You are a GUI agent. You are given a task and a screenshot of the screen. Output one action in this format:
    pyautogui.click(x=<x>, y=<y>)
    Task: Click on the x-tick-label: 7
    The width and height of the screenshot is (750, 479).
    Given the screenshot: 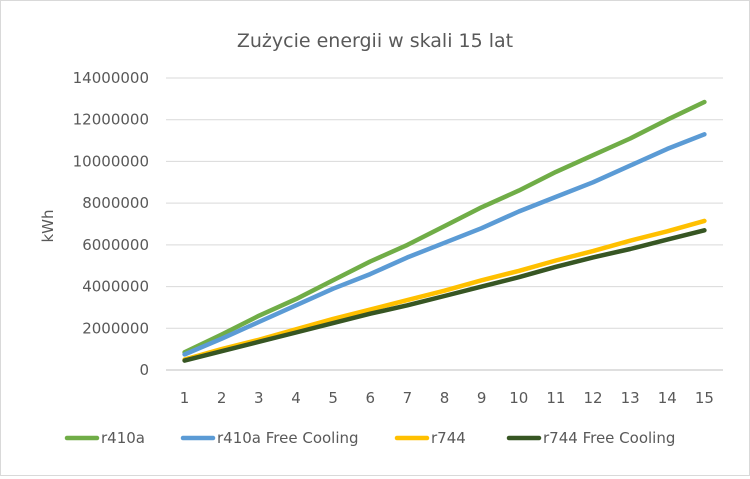 What is the action you would take?
    pyautogui.click(x=408, y=398)
    